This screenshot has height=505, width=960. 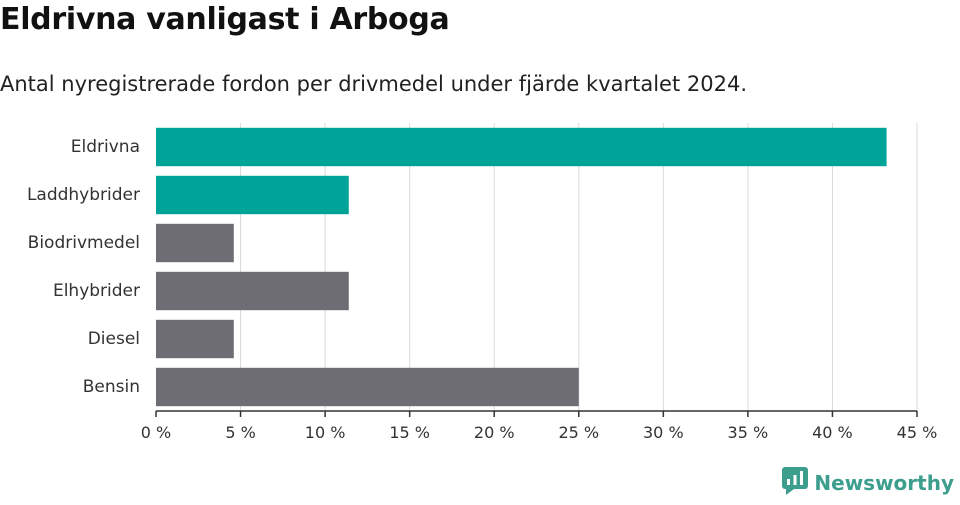 What do you see at coordinates (409, 432) in the screenshot?
I see `x-tick-label: 15 %` at bounding box center [409, 432].